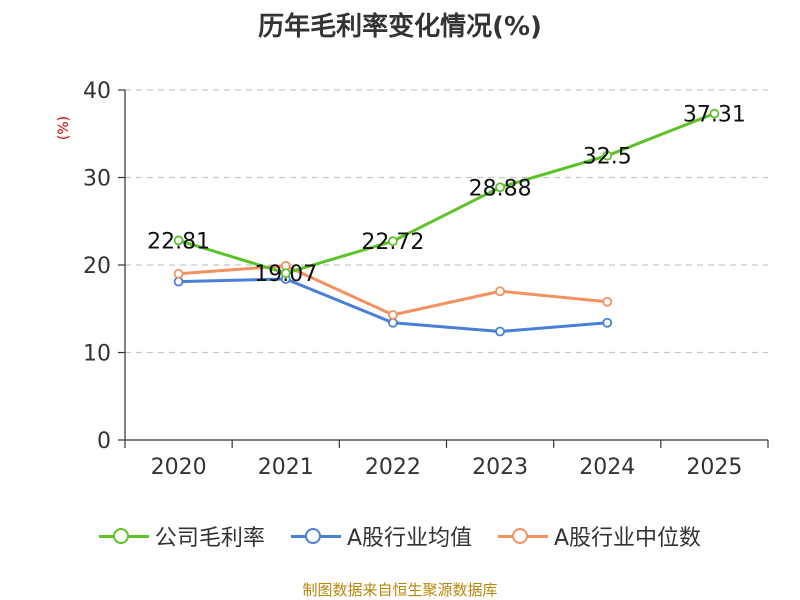 The height and width of the screenshot is (600, 800). Describe the element at coordinates (500, 331) in the screenshot. I see `series-1-point-2023` at that location.